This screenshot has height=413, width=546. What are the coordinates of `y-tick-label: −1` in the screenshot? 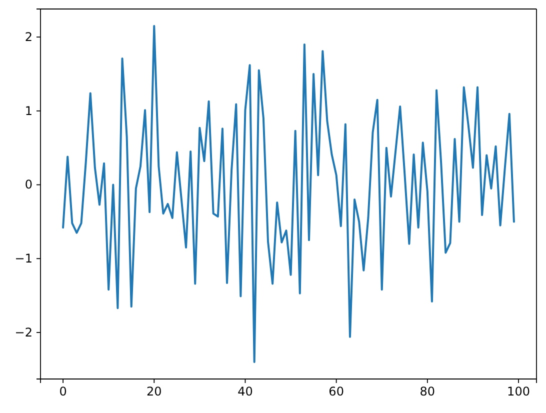 It's located at (23, 258).